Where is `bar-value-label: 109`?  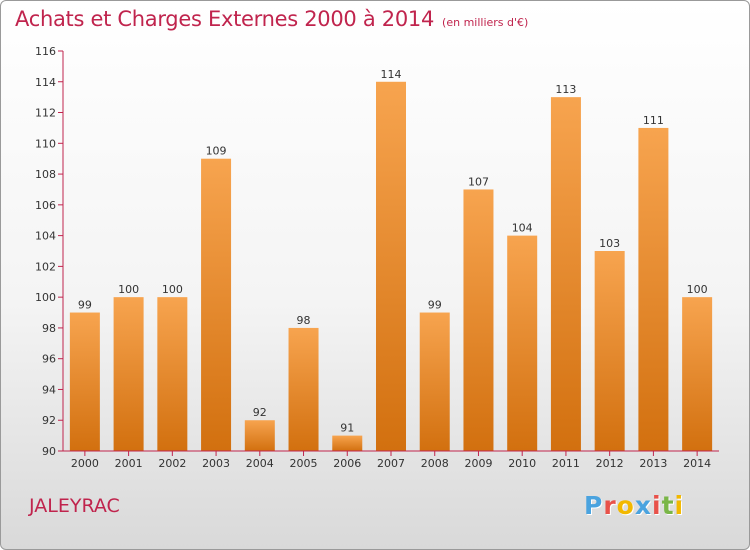
bar-value-label: 109 is located at coordinates (216, 151).